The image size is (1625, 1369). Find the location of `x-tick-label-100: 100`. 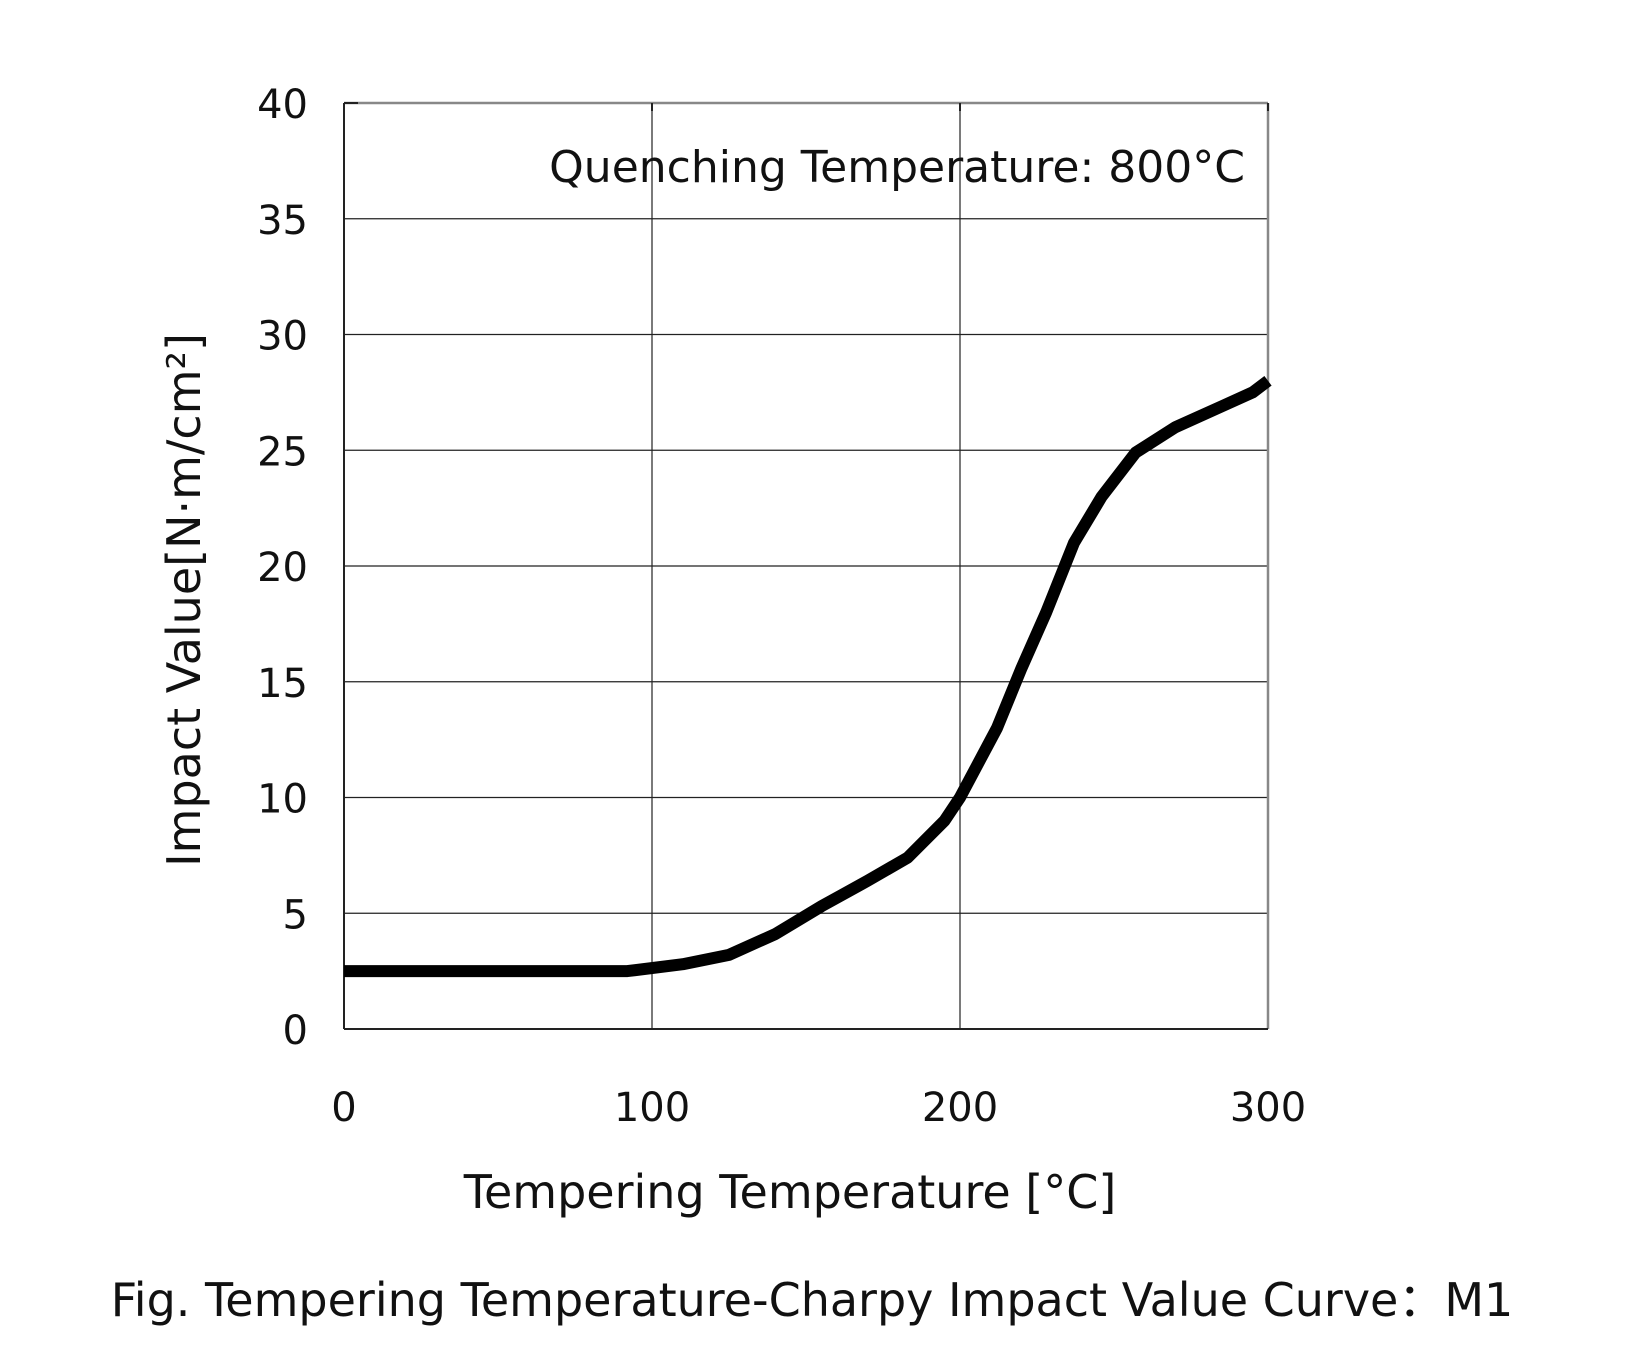

x-tick-label-100: 100 is located at coordinates (652, 1108).